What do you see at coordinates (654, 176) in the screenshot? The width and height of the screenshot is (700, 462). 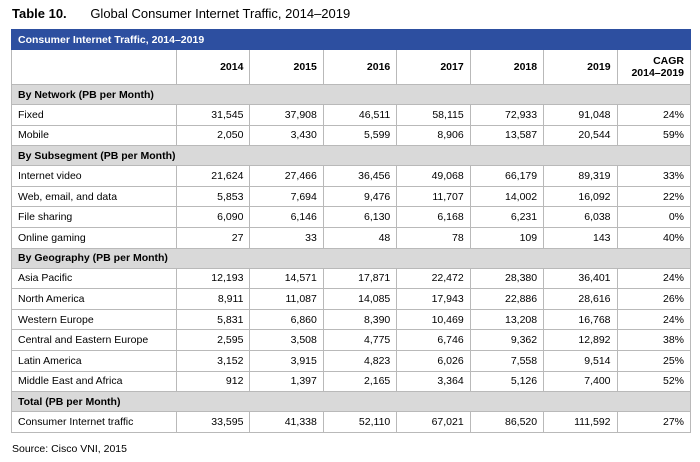 I see `cagr-cell: 33%` at bounding box center [654, 176].